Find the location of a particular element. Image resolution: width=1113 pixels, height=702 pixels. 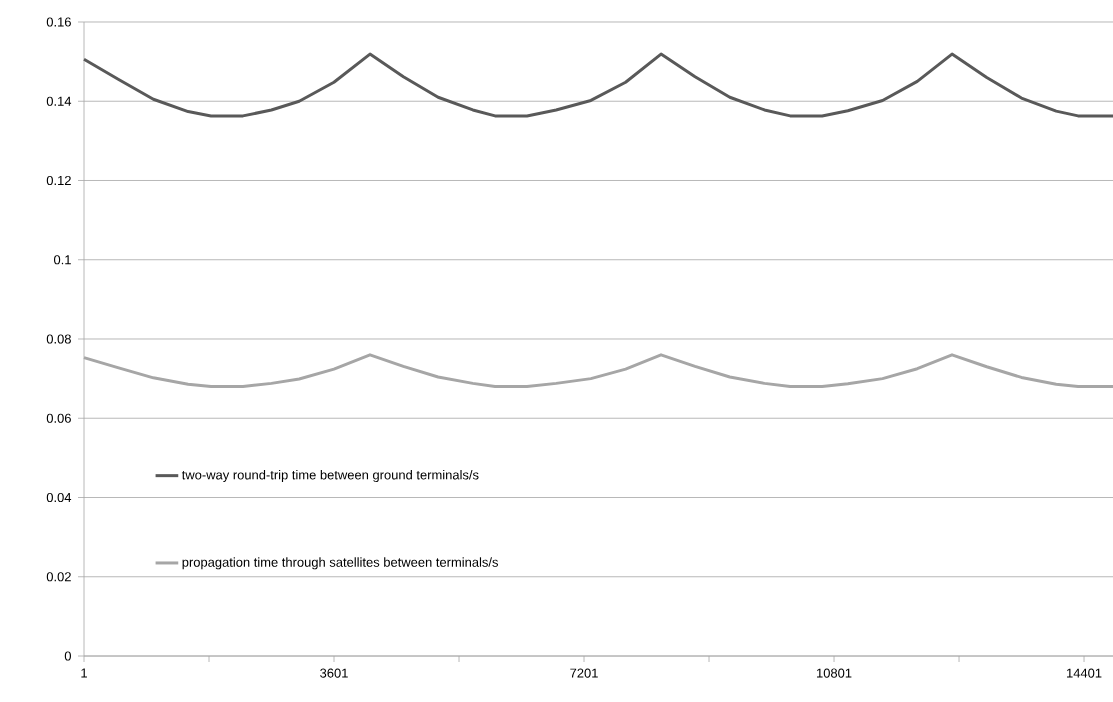

y-tick-label: 0.16 is located at coordinates (58, 22).